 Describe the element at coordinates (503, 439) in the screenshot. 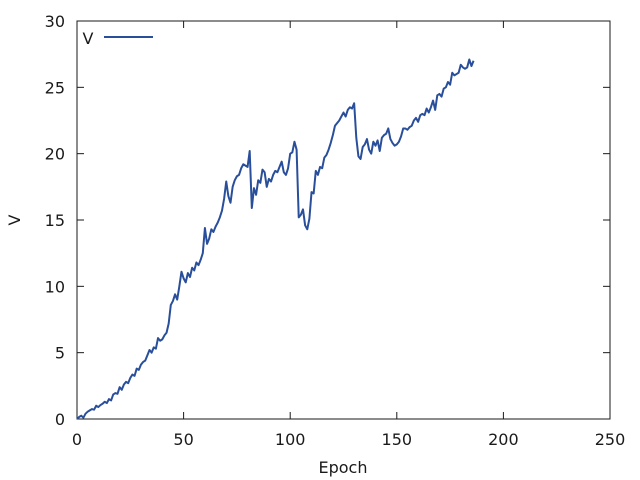

I see `x-tick-label: 200` at that location.